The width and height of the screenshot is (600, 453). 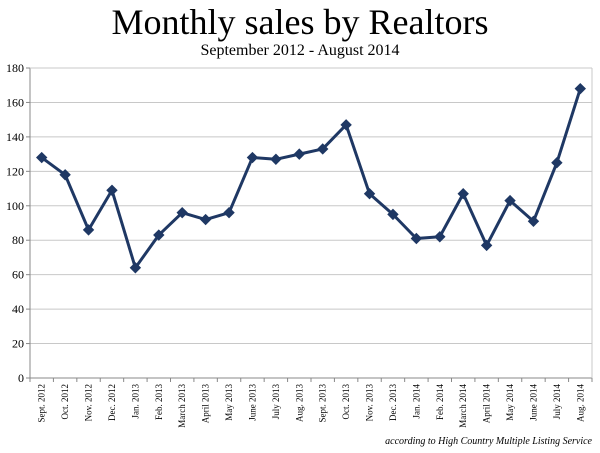 What do you see at coordinates (300, 22) in the screenshot?
I see `chart-title: Monthly sales by Realtors` at bounding box center [300, 22].